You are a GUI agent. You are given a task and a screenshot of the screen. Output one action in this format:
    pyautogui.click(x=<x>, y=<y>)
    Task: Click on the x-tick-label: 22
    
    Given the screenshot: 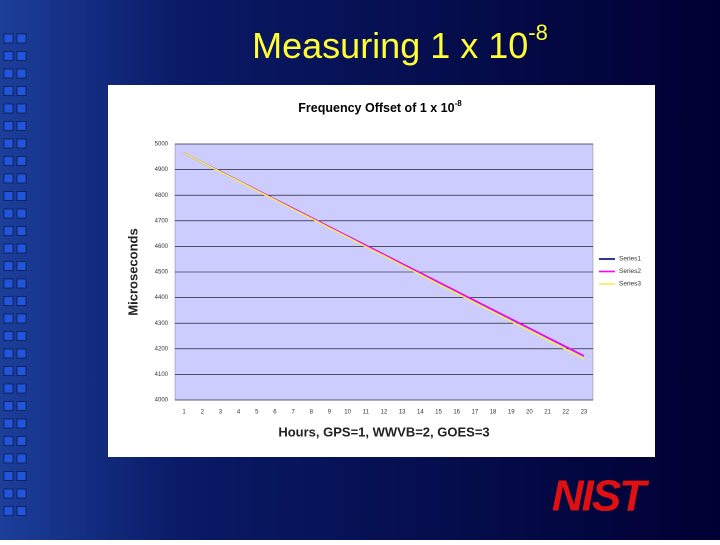 What is the action you would take?
    pyautogui.click(x=565, y=413)
    